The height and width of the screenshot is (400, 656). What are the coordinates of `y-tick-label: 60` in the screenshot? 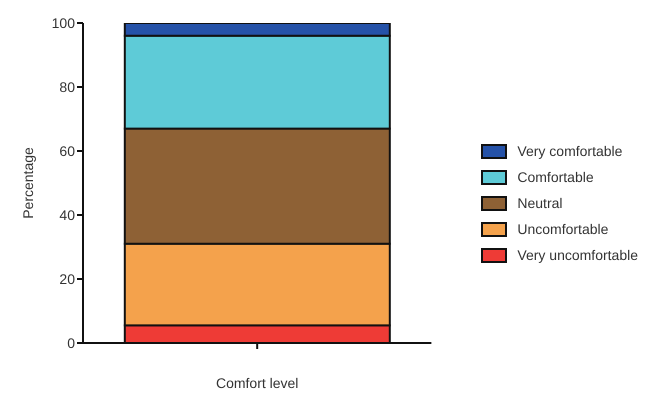 It's located at (67, 150).